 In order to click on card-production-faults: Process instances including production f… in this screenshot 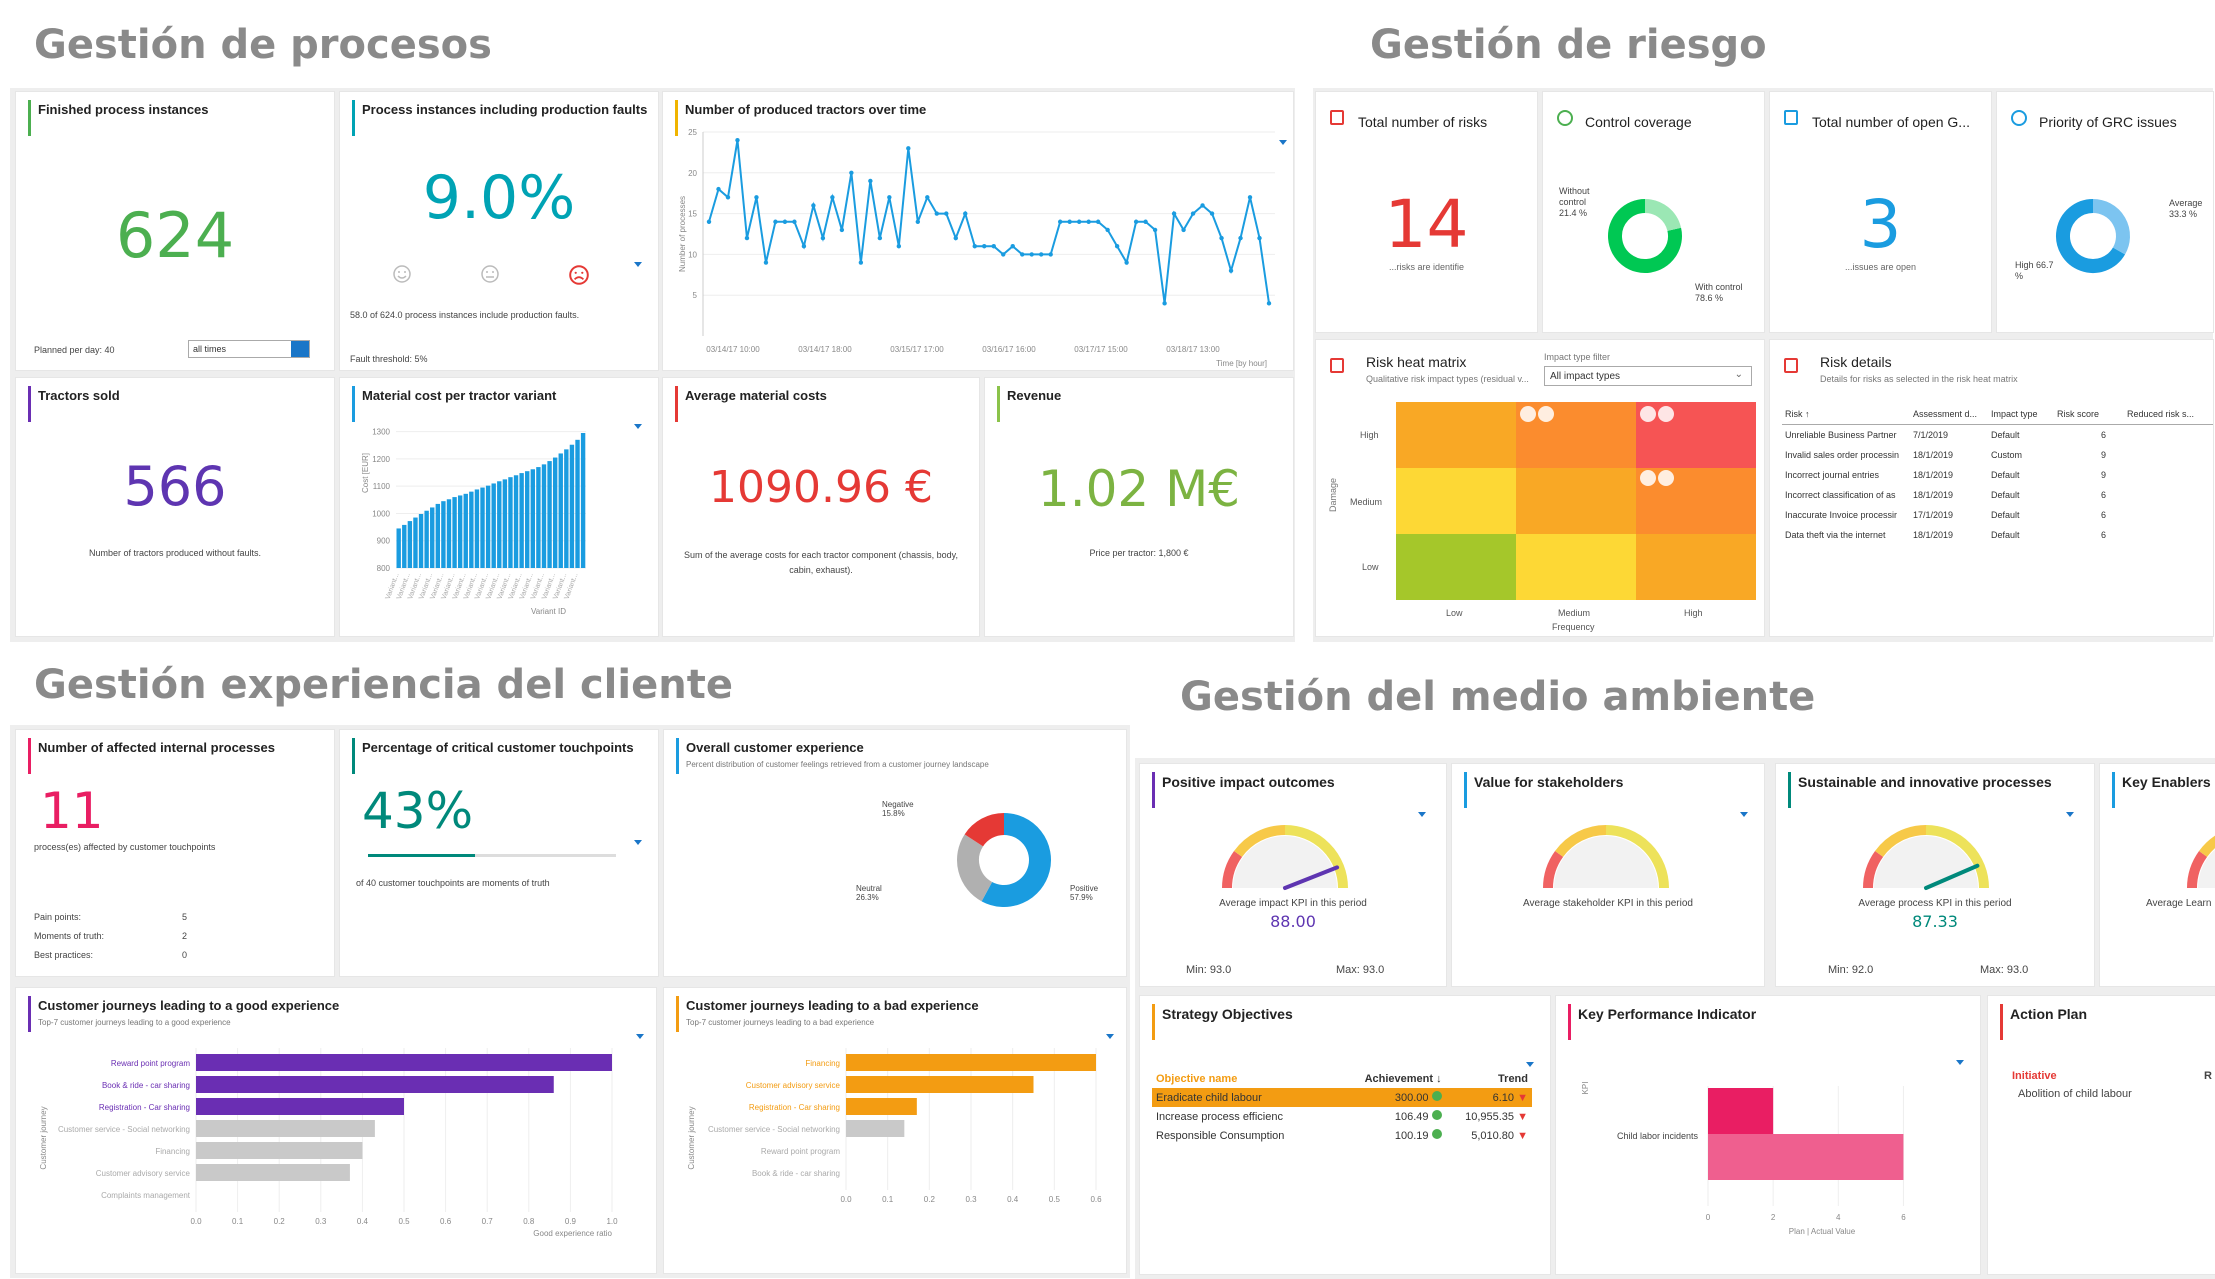, I will do `click(499, 231)`.